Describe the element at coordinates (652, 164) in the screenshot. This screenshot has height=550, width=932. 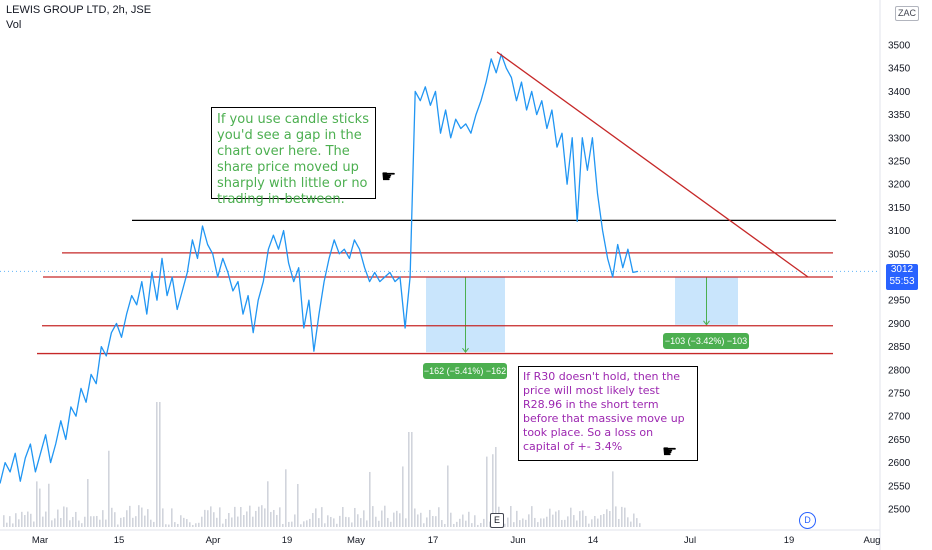
I see `trendline-layer` at that location.